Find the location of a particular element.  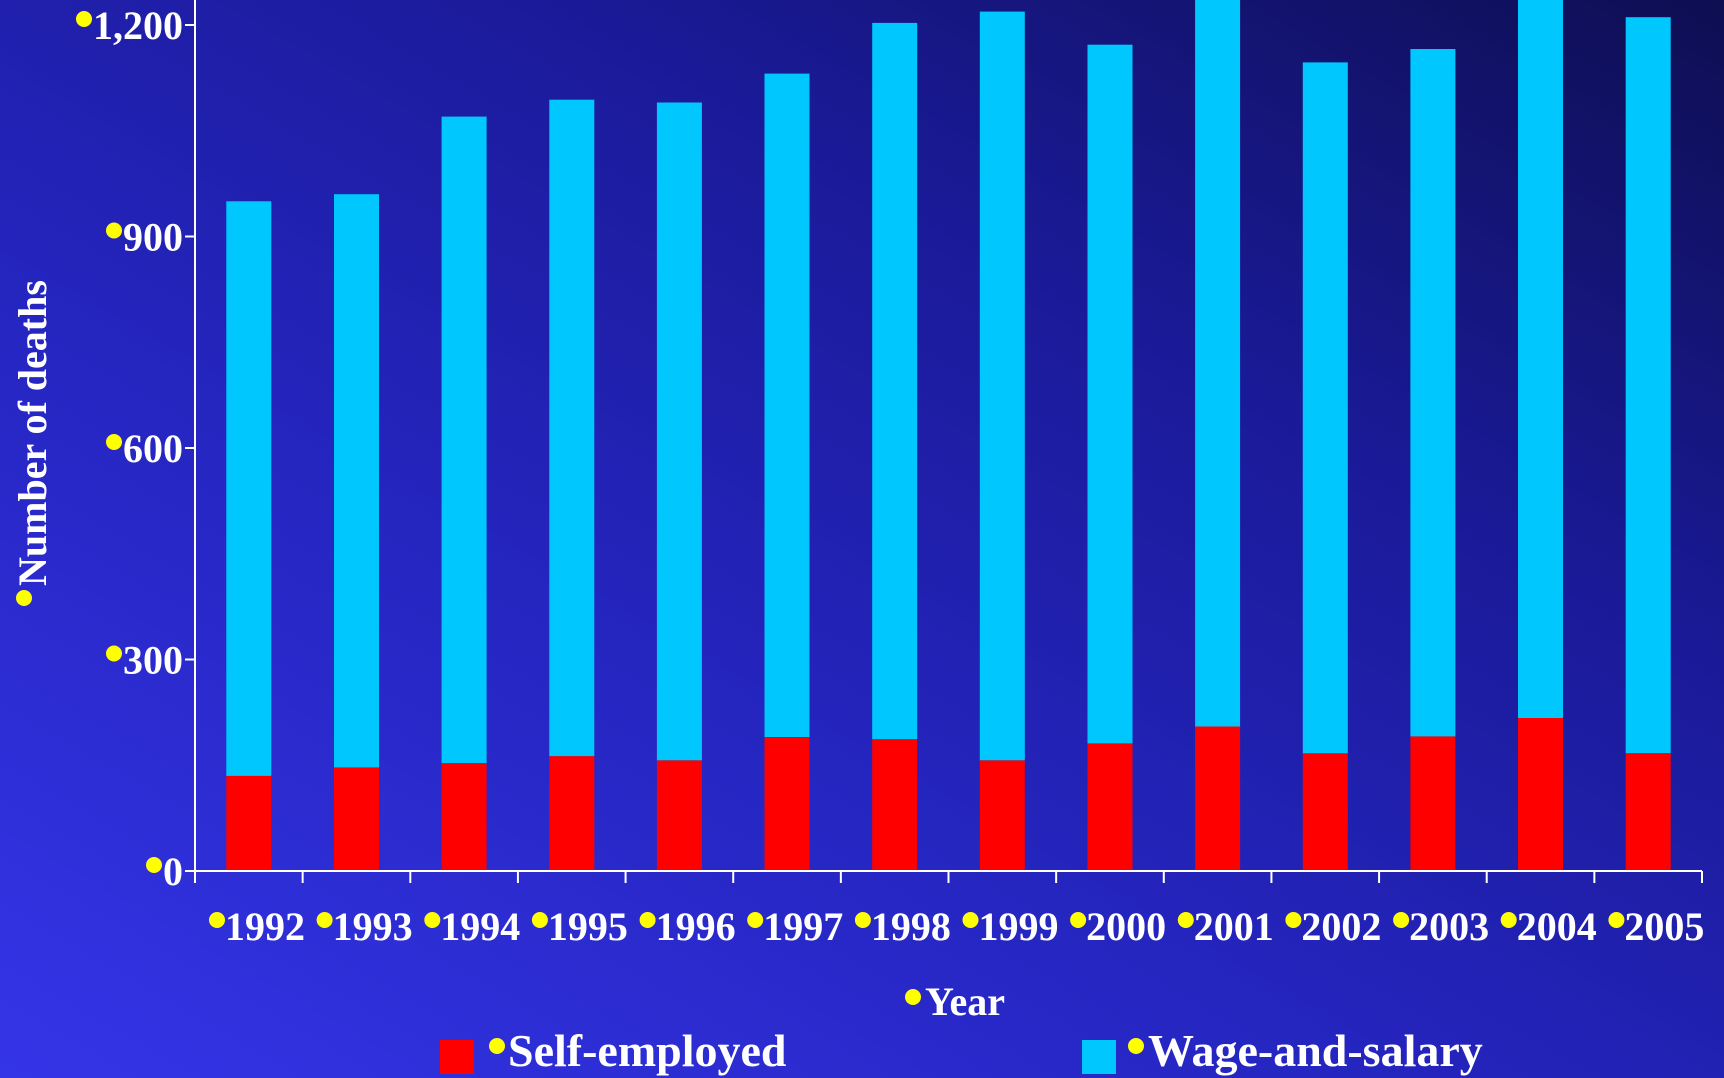

bar-wage-and-salary-2004 is located at coordinates (1540, 359).